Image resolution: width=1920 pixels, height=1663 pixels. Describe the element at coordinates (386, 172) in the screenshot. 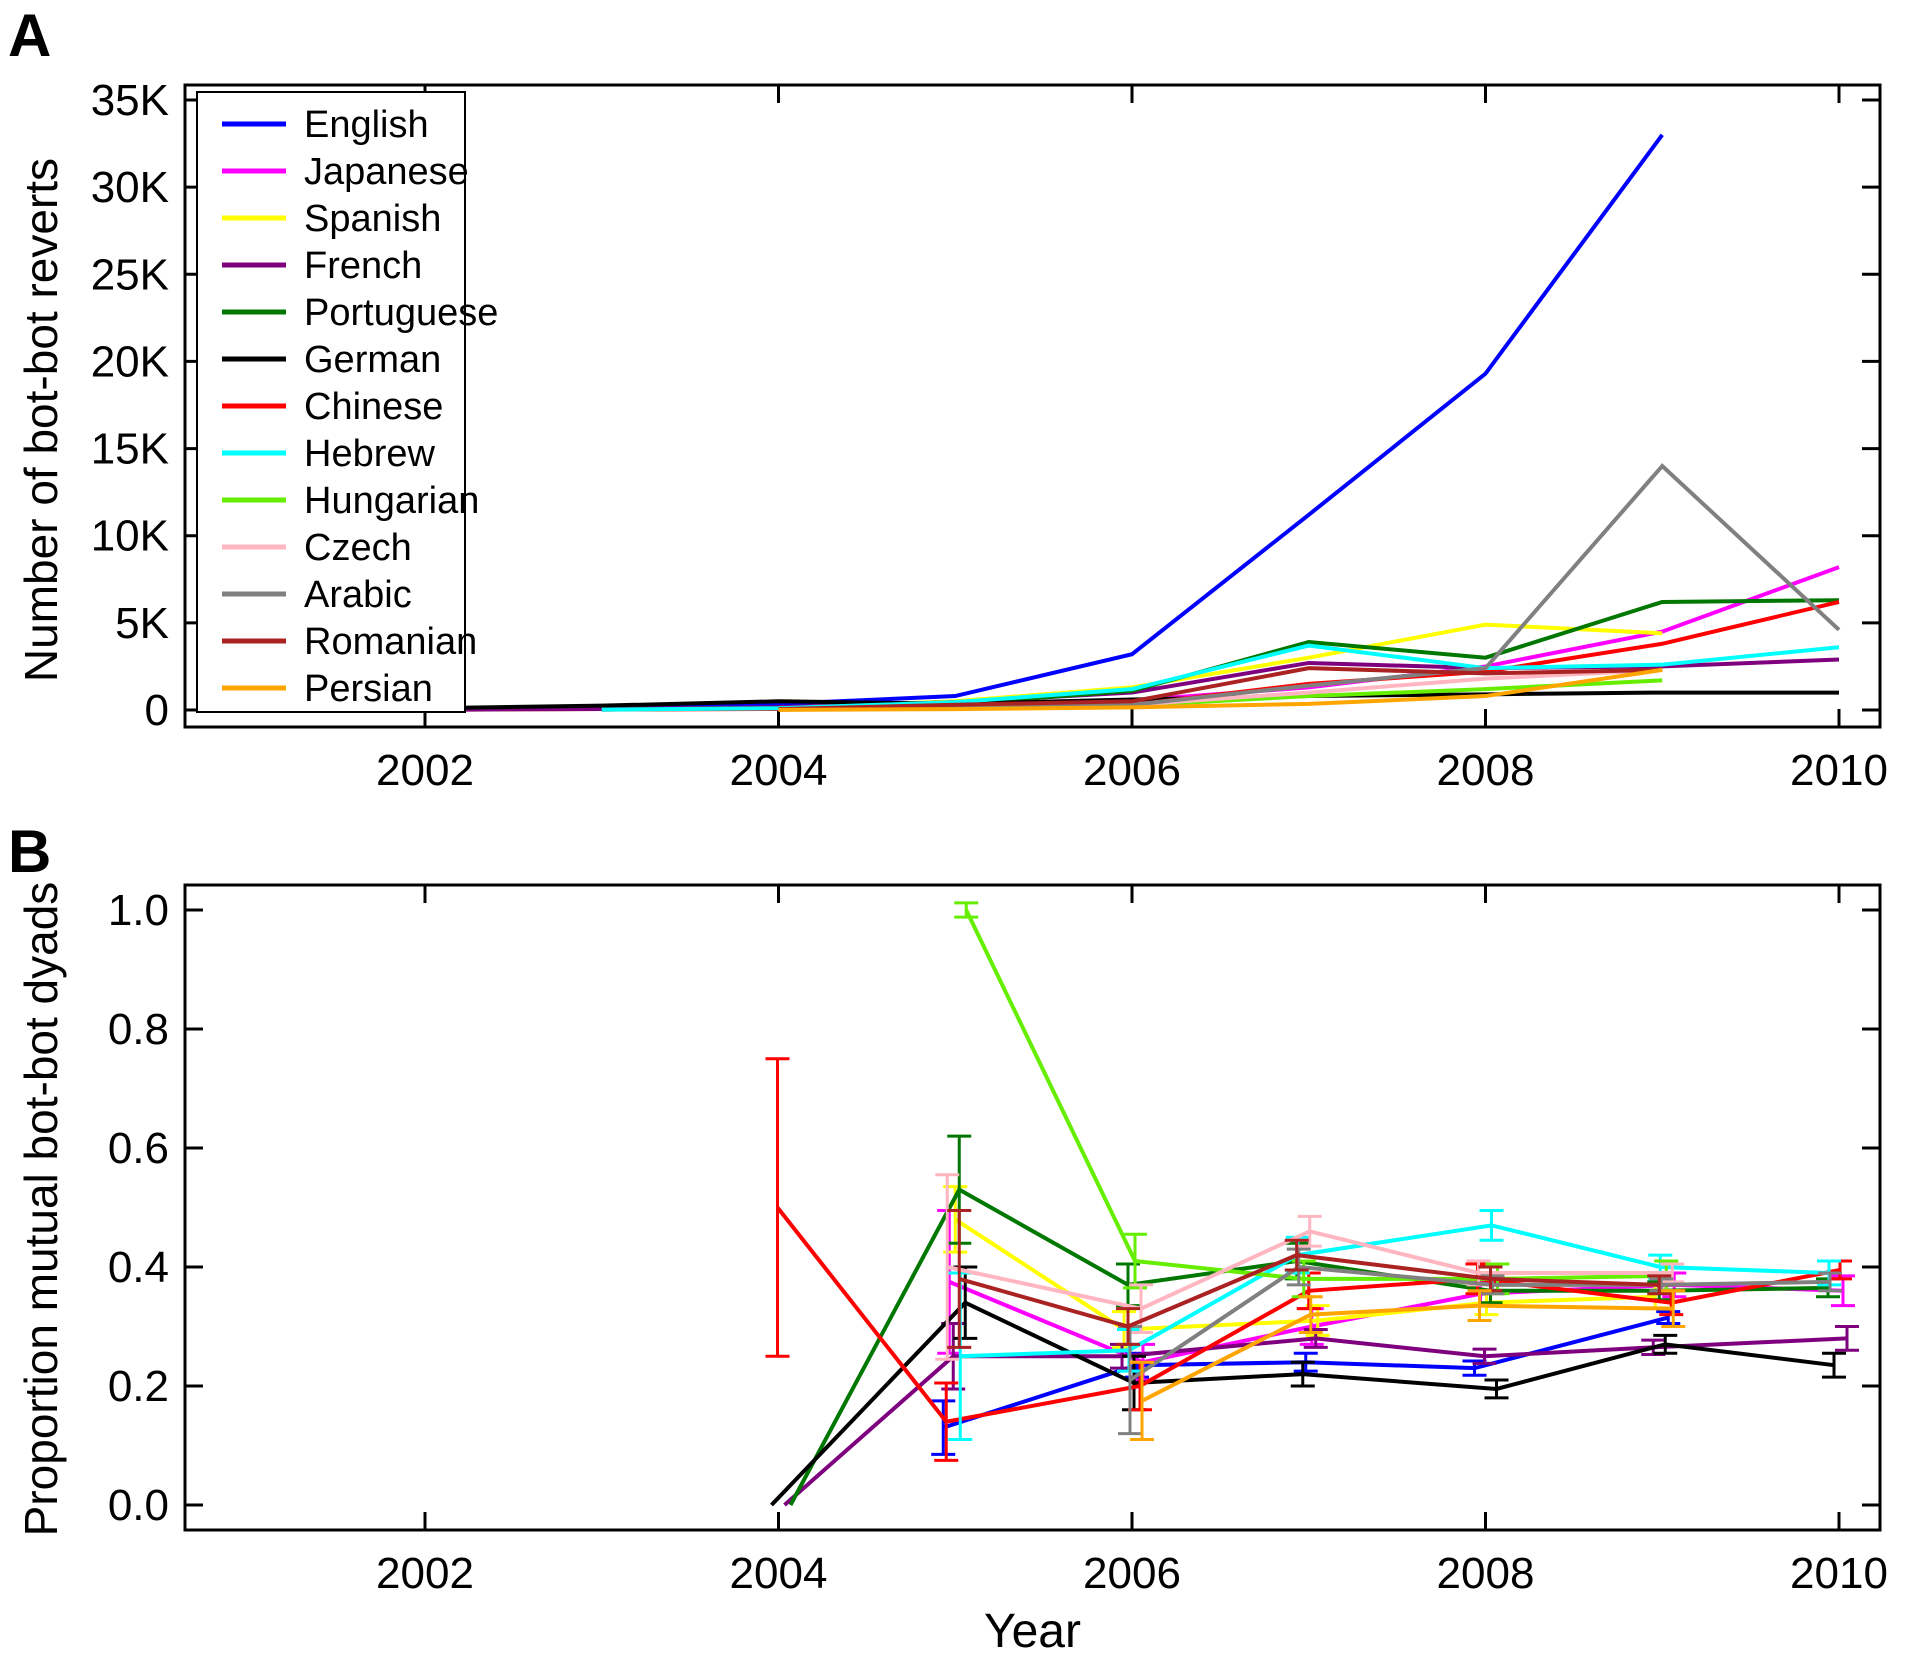

I see `legend-label: Japanese` at that location.